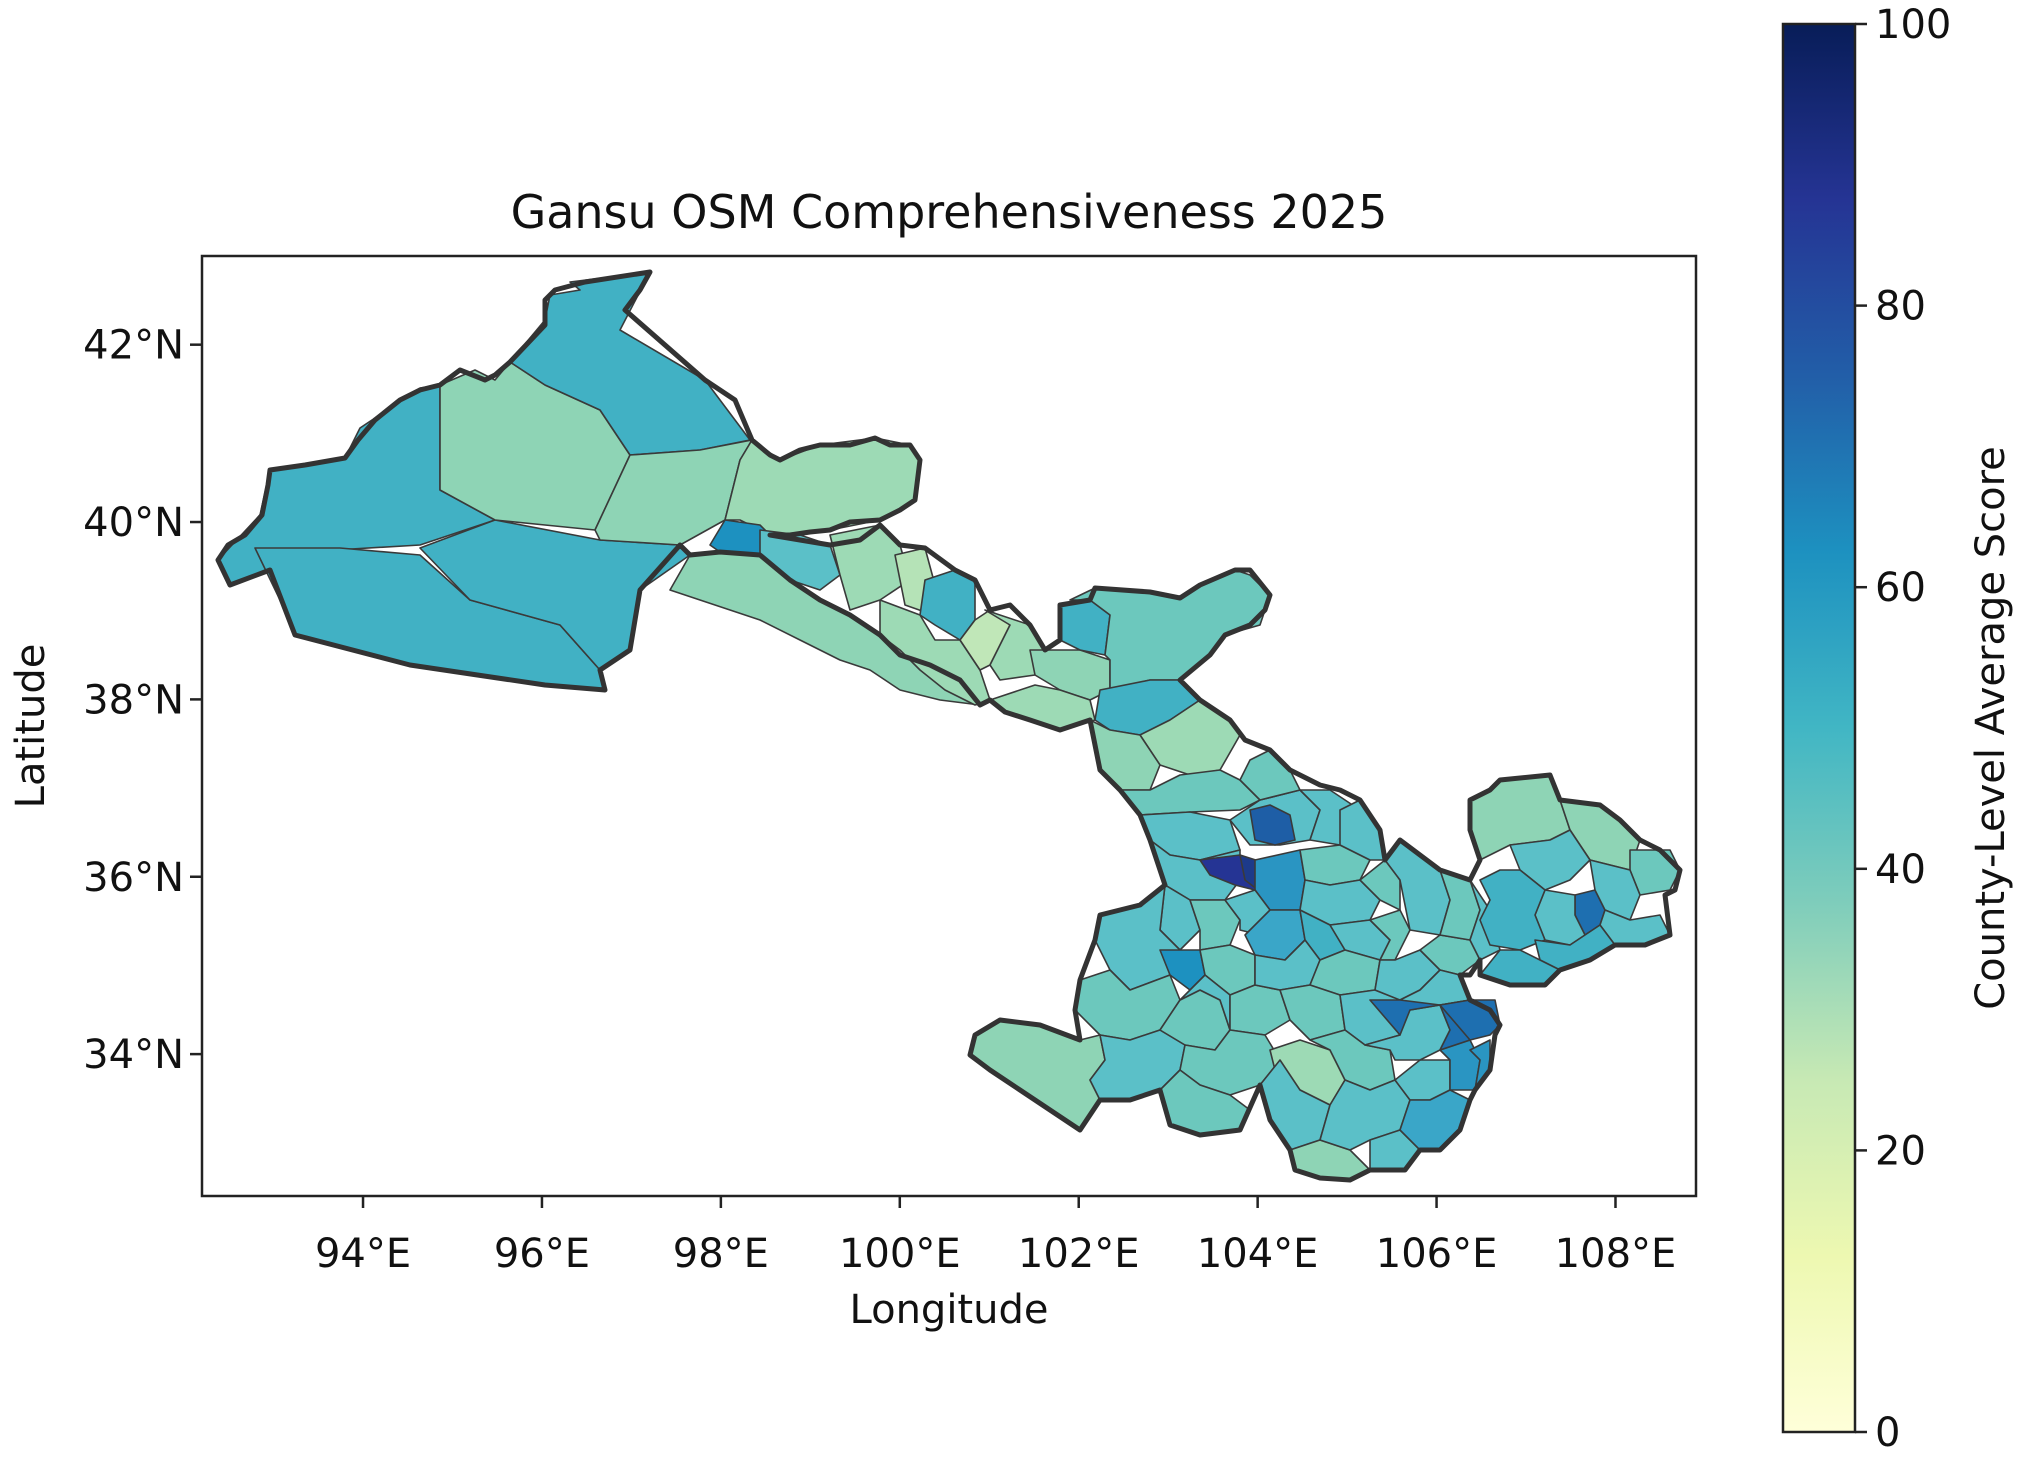  What do you see at coordinates (1079, 1254) in the screenshot?
I see `x-tick-label: 102°E` at bounding box center [1079, 1254].